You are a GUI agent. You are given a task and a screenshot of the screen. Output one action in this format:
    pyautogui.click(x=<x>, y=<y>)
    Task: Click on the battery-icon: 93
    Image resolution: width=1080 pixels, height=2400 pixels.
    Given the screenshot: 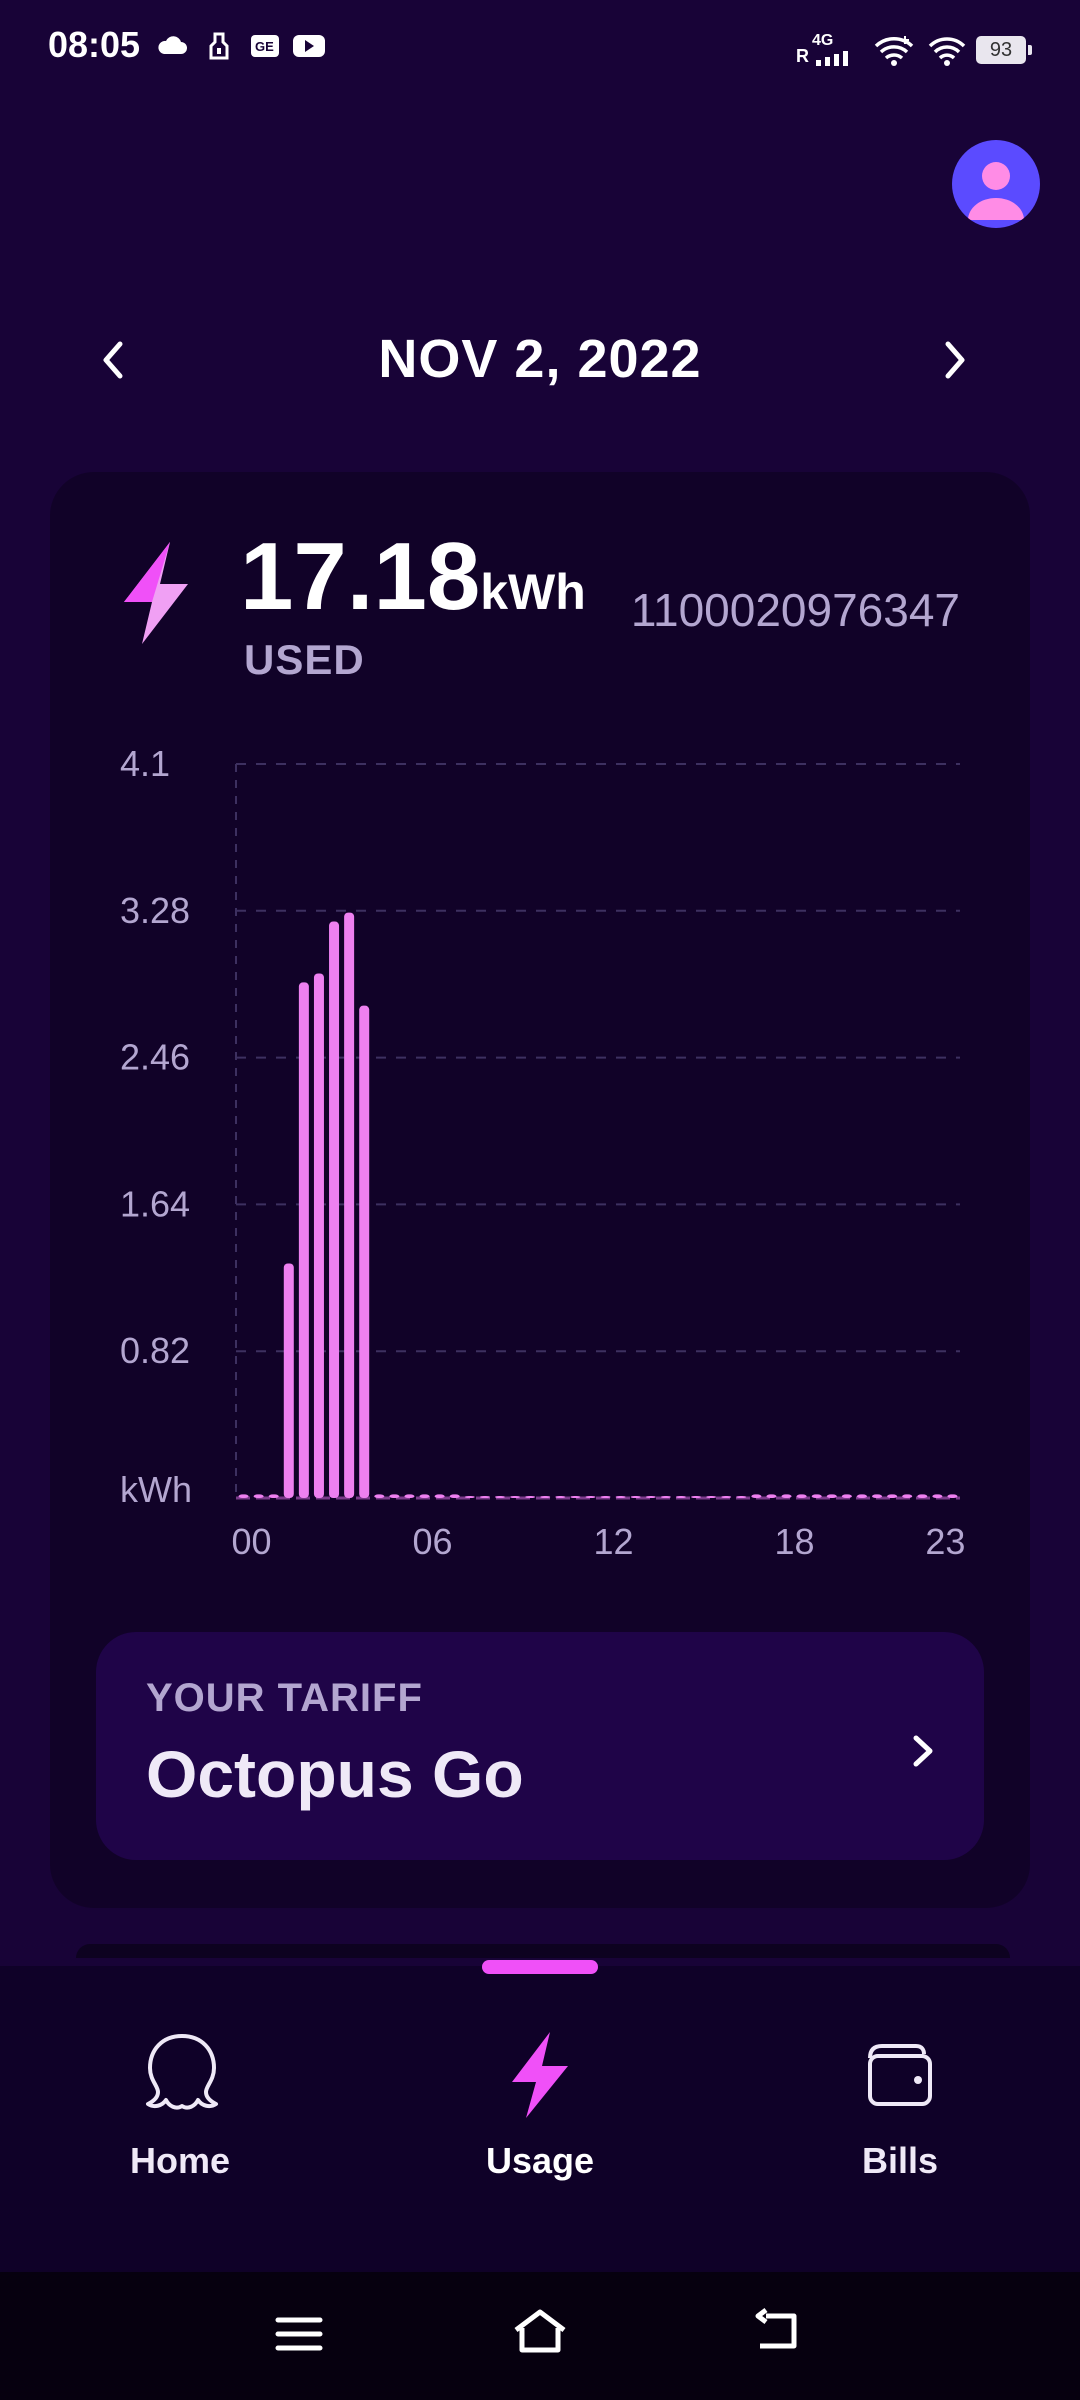 What is the action you would take?
    pyautogui.click(x=1001, y=50)
    